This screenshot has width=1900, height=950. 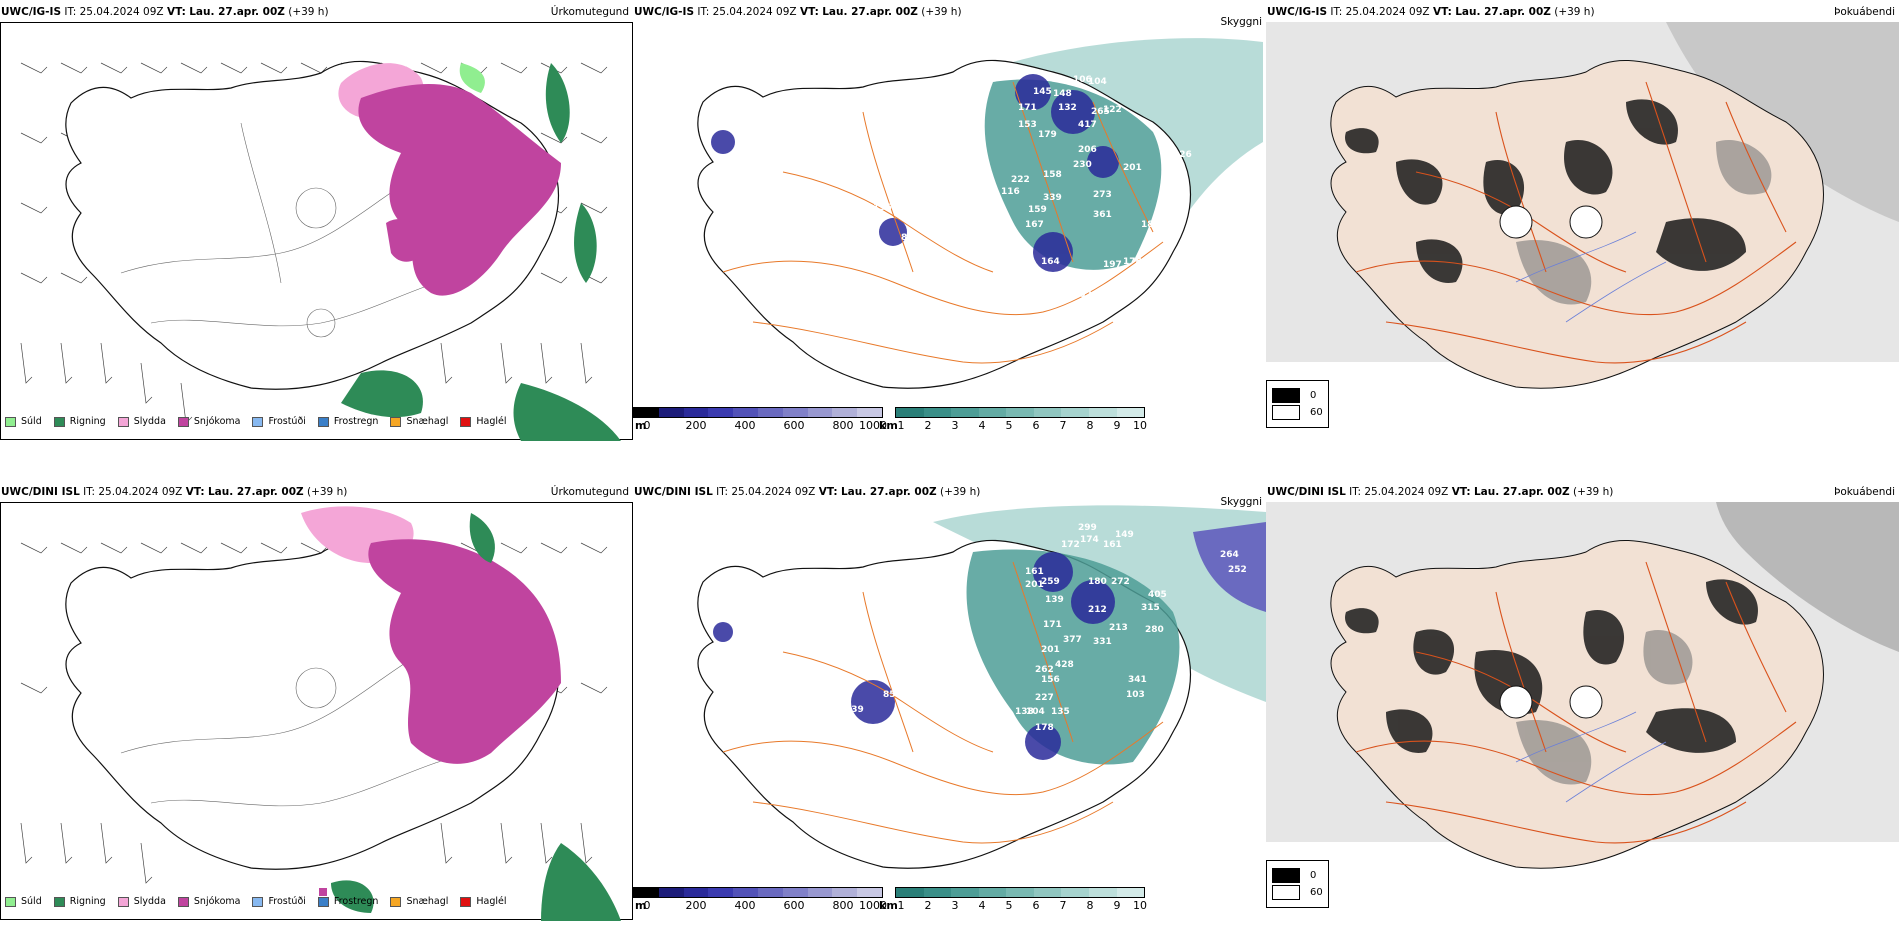 I want to click on vis-label: 272, so click(x=1120, y=582).